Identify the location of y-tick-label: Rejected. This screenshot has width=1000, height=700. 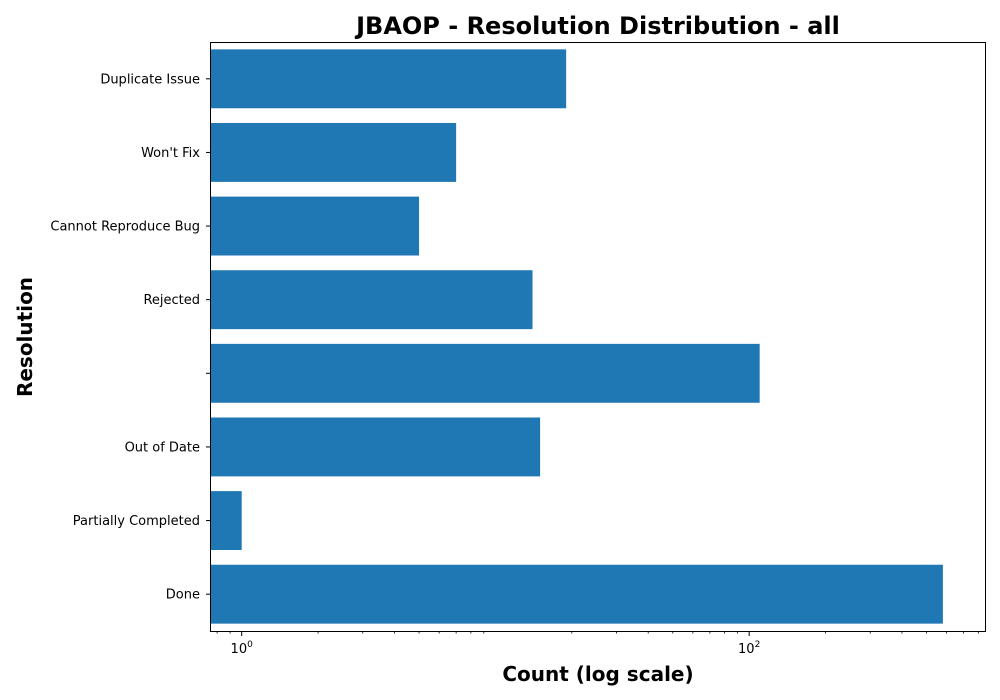
(171, 300).